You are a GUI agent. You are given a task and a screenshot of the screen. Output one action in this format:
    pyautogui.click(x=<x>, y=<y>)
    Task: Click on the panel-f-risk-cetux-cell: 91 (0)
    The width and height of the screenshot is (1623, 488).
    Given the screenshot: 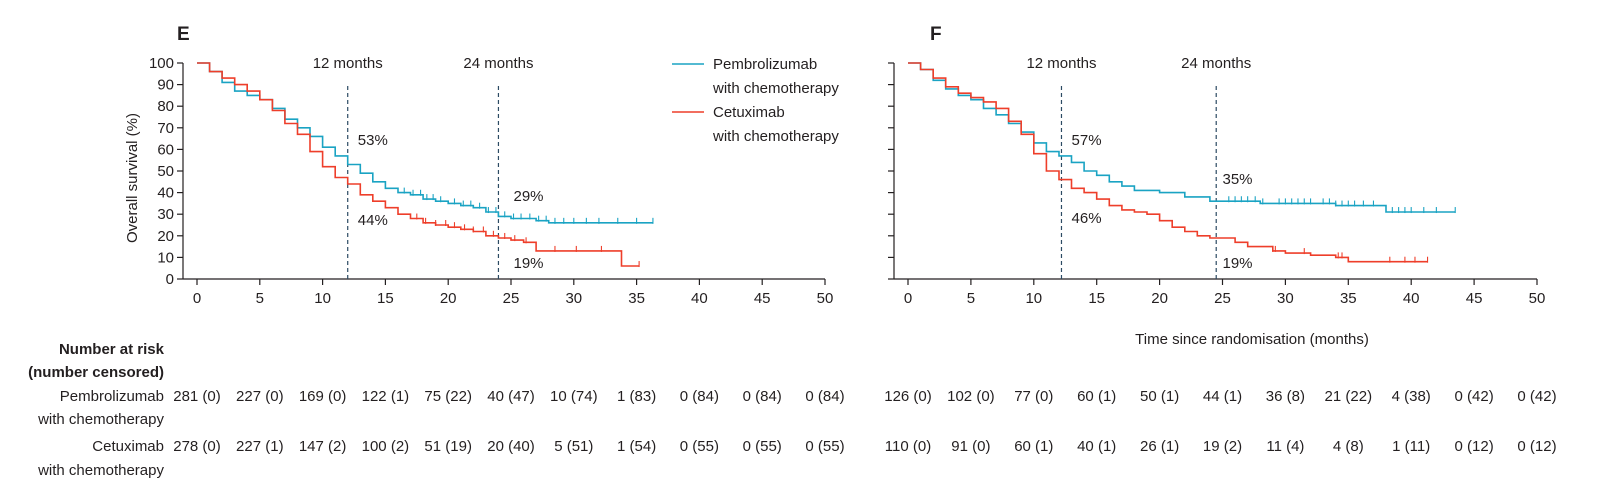 What is the action you would take?
    pyautogui.click(x=970, y=446)
    